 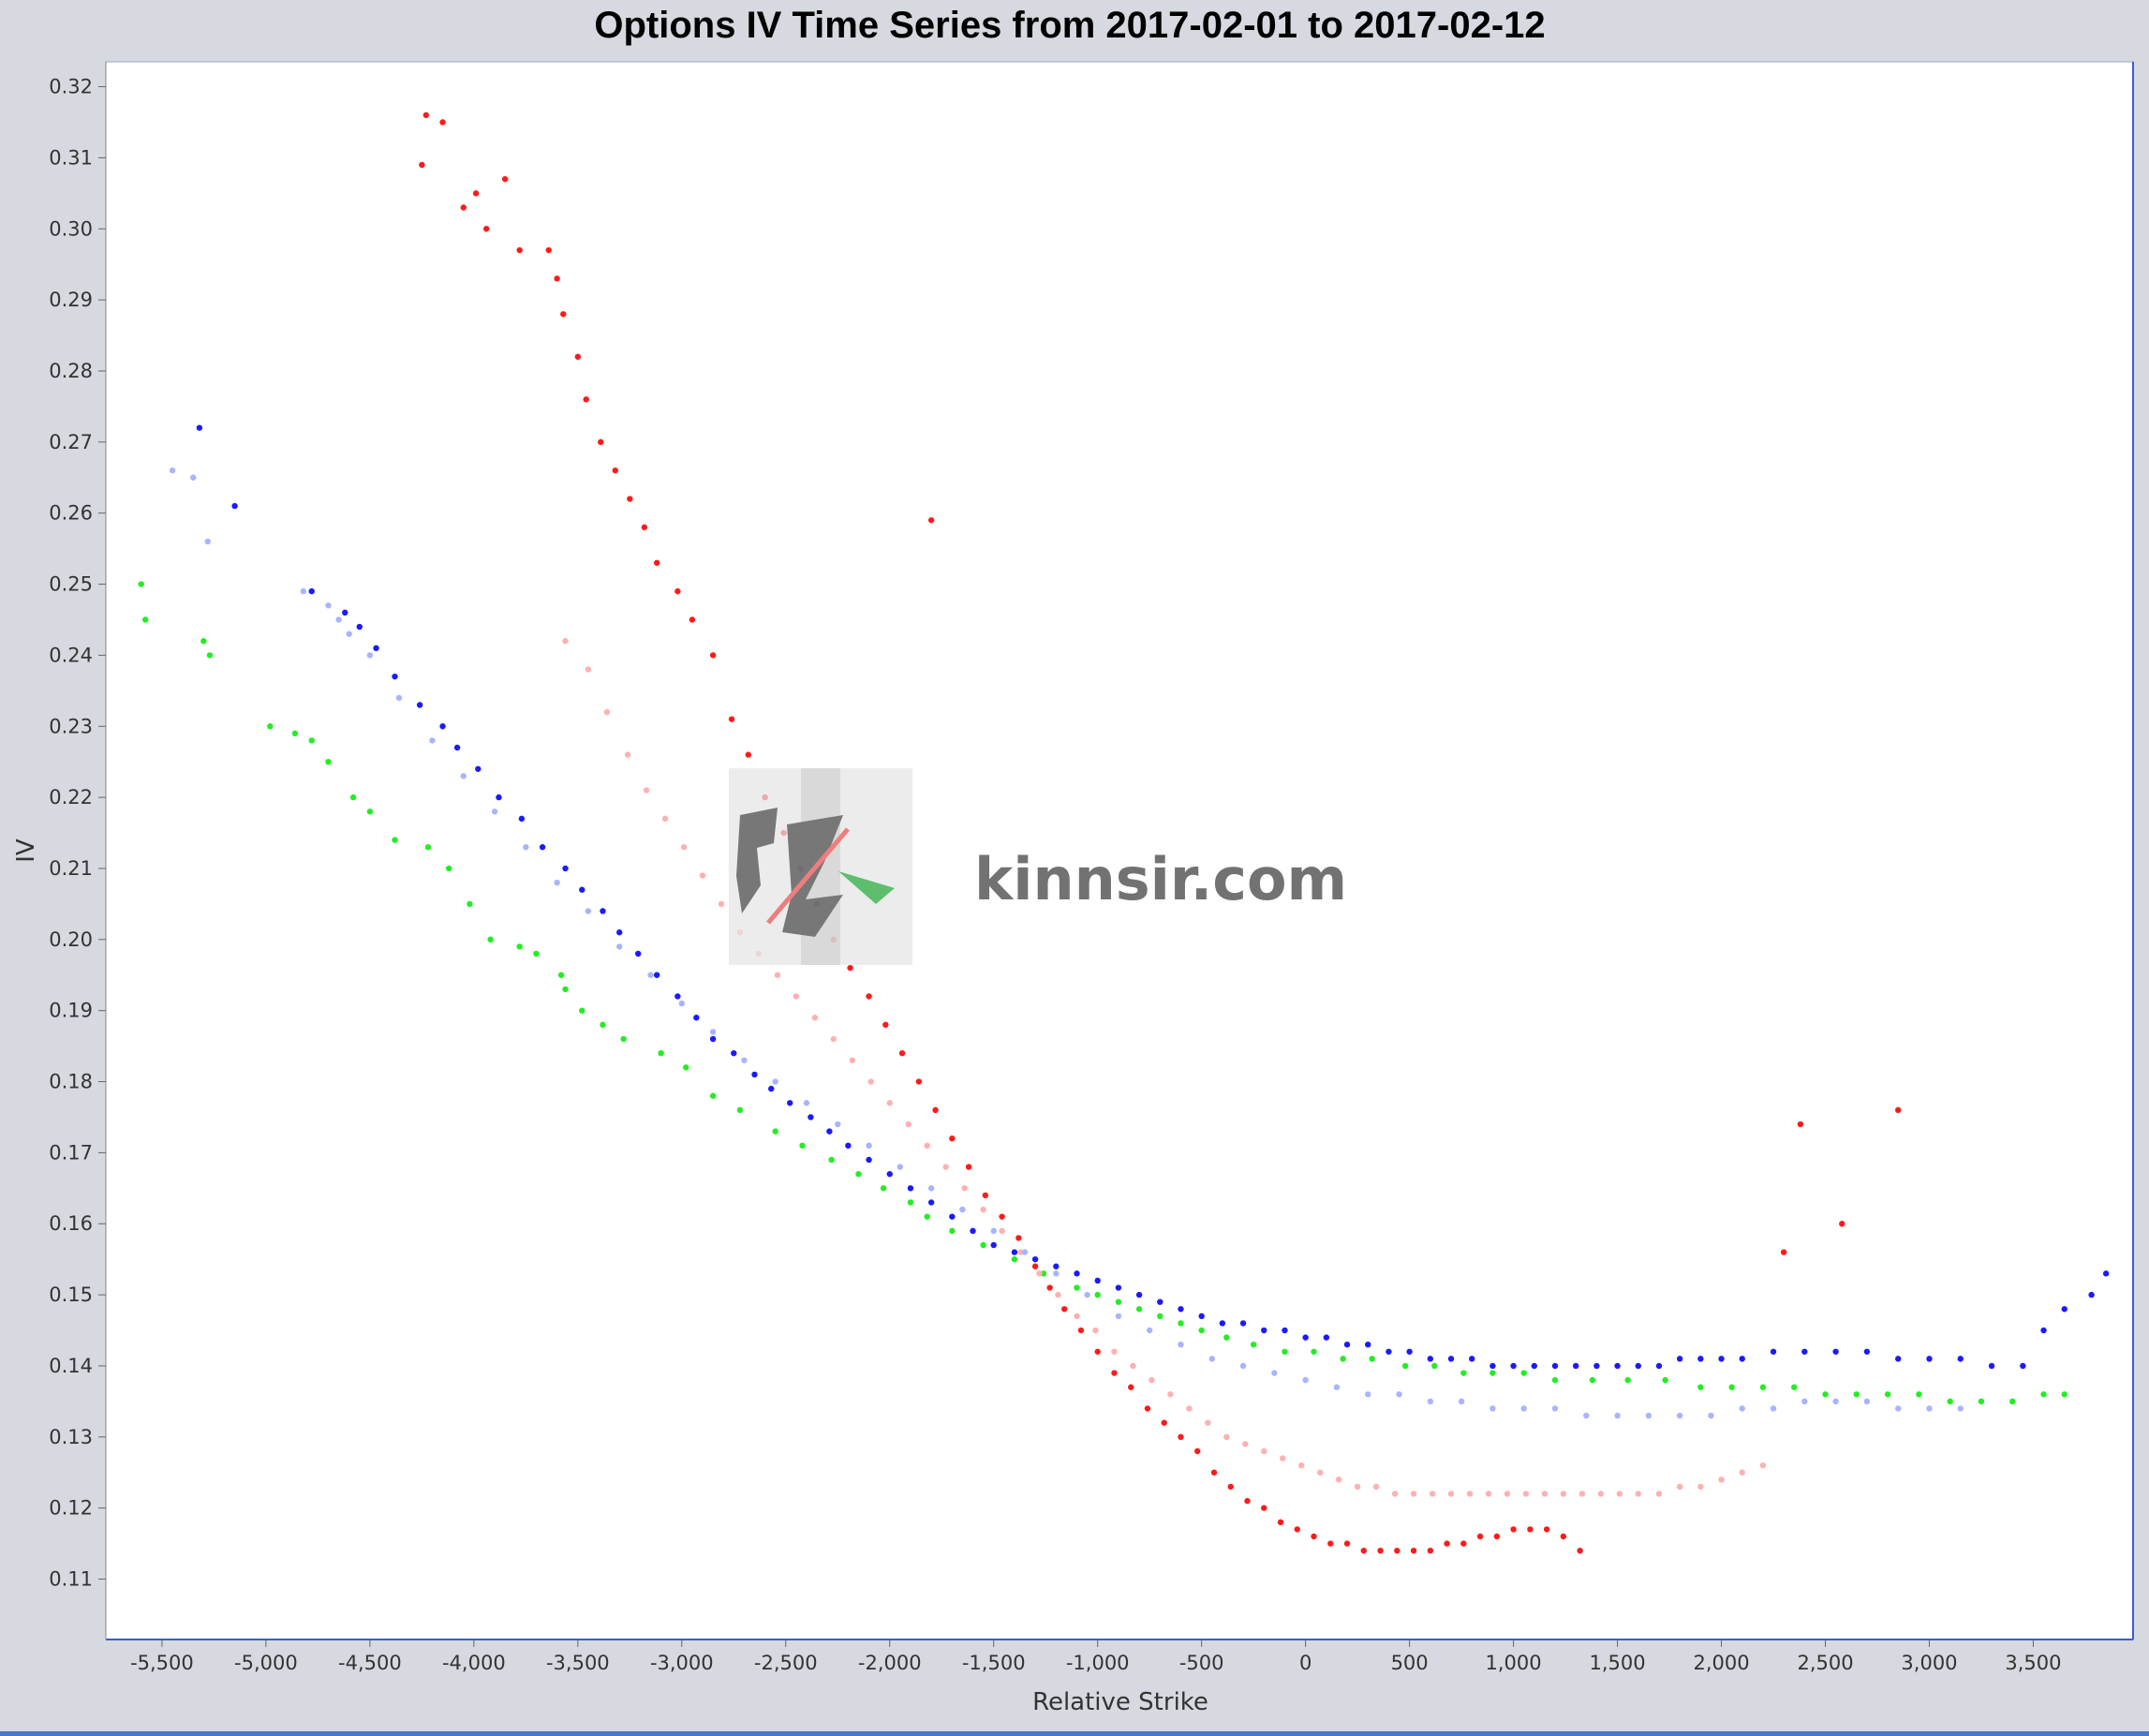 What do you see at coordinates (1120, 1702) in the screenshot?
I see `x-axis-label: Relative Strike` at bounding box center [1120, 1702].